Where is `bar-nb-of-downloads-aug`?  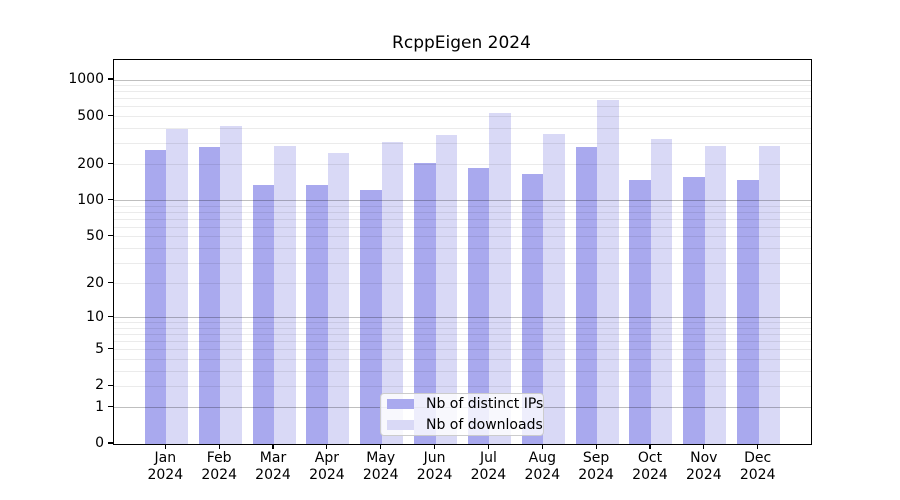 bar-nb-of-downloads-aug is located at coordinates (554, 289).